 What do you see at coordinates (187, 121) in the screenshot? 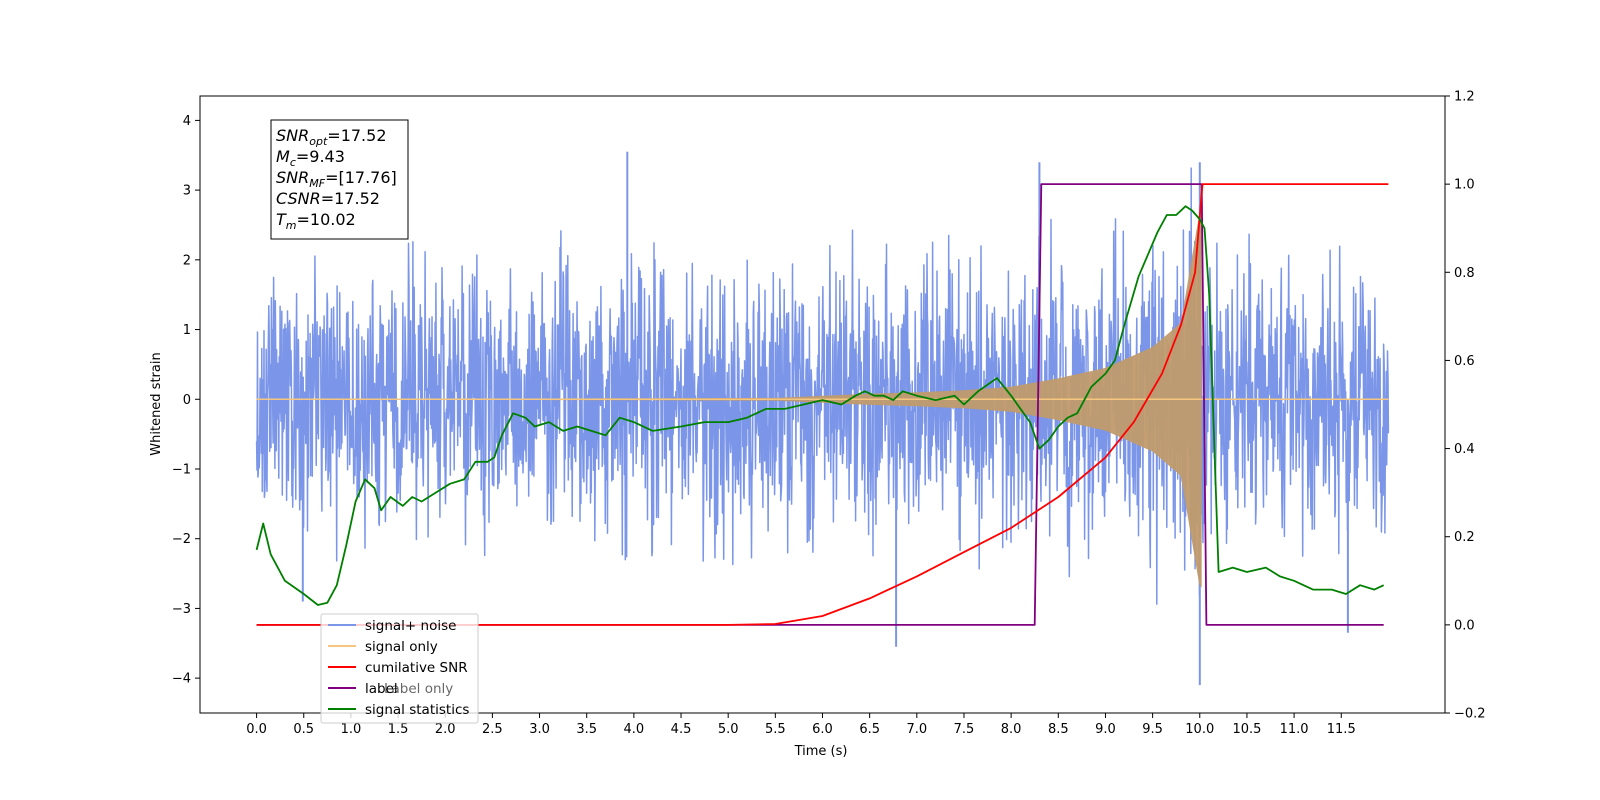
I see `y-tick-label: 4` at bounding box center [187, 121].